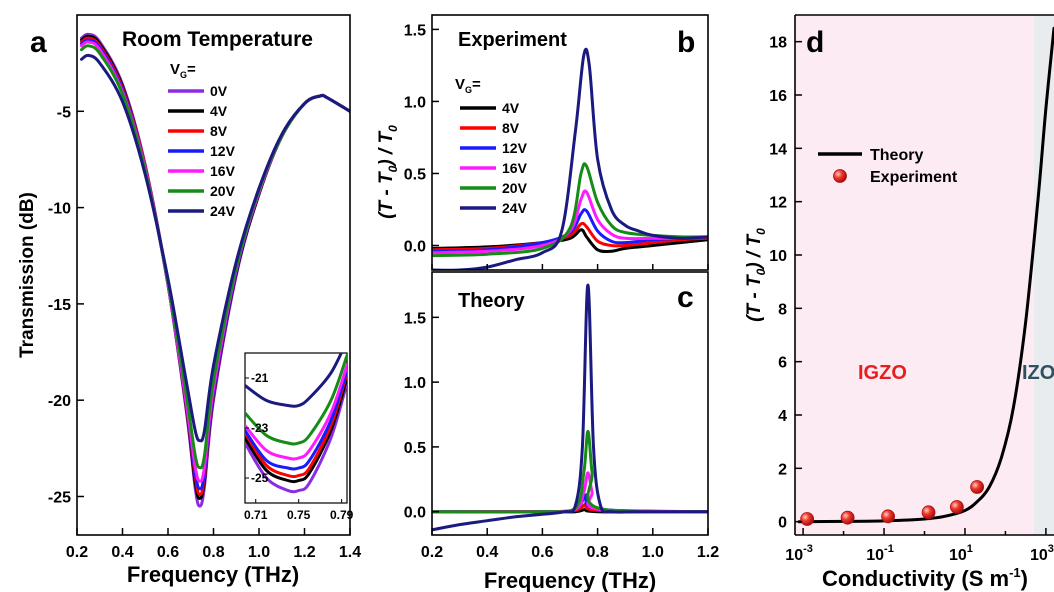  I want to click on panel-b-legend-title: VG=, so click(468, 85).